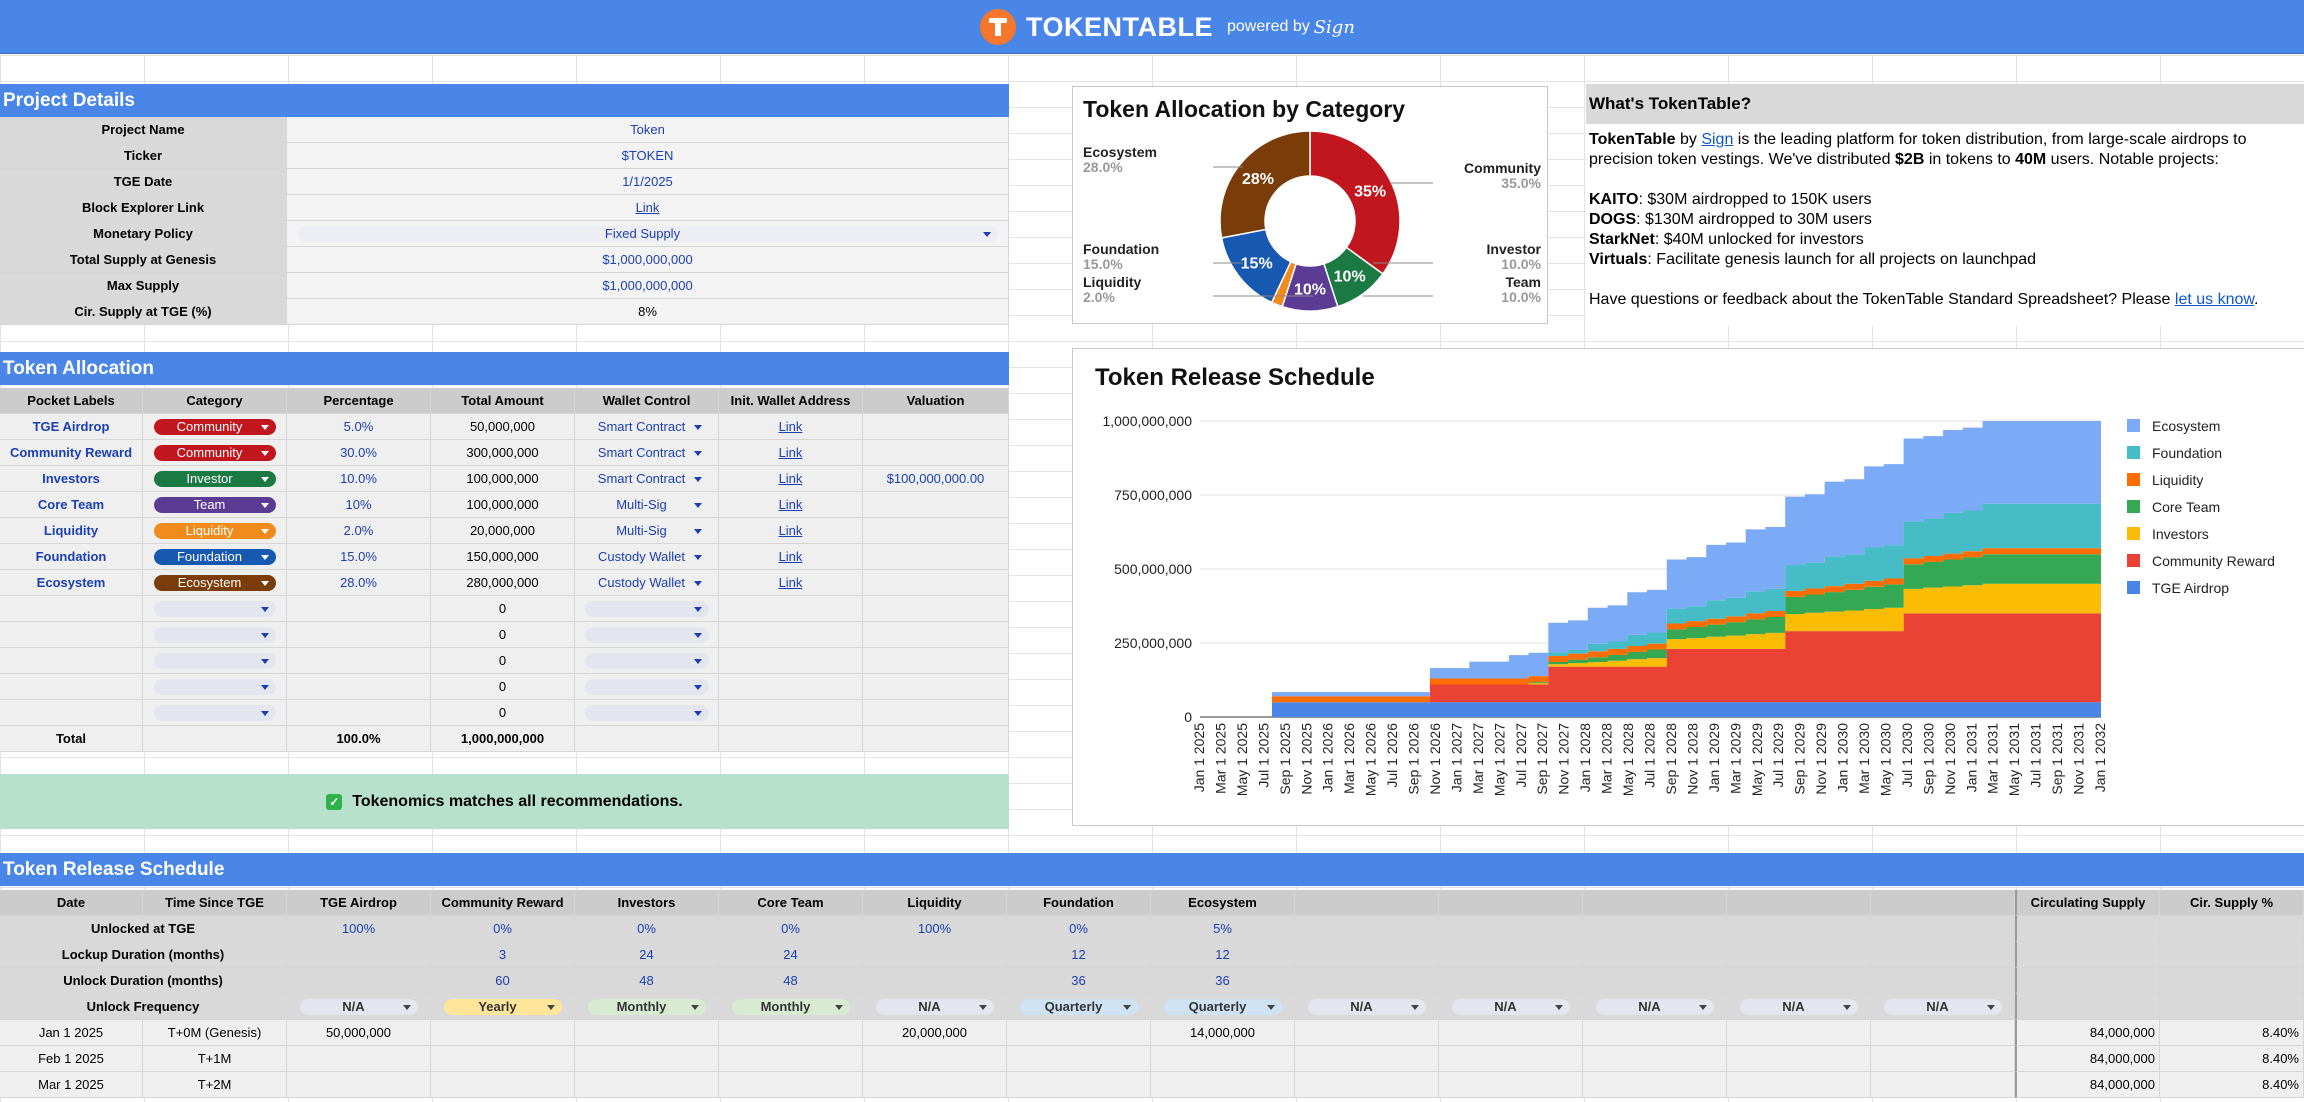 This screenshot has height=1102, width=2304. What do you see at coordinates (71, 583) in the screenshot?
I see `pocket-label: Ecosystem` at bounding box center [71, 583].